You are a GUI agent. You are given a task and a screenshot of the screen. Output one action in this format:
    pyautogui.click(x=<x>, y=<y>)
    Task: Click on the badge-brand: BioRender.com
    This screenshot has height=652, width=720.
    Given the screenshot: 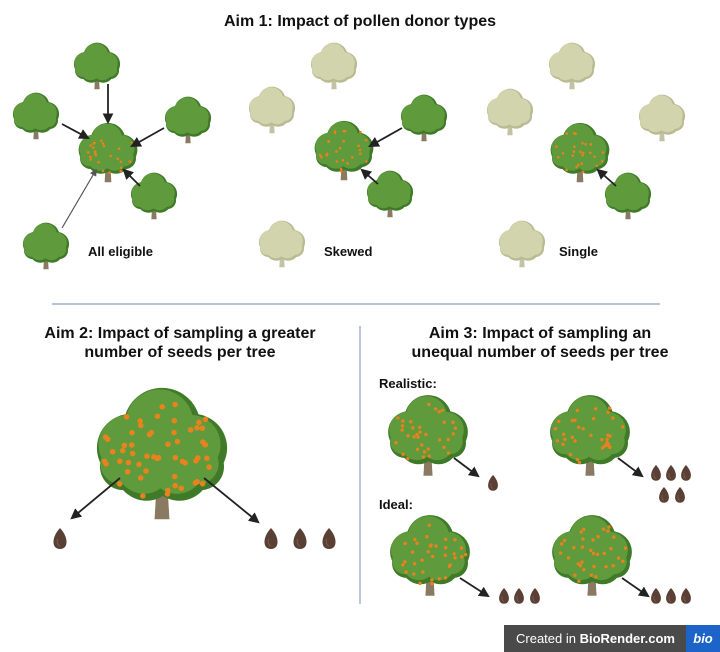 What is the action you would take?
    pyautogui.click(x=627, y=638)
    